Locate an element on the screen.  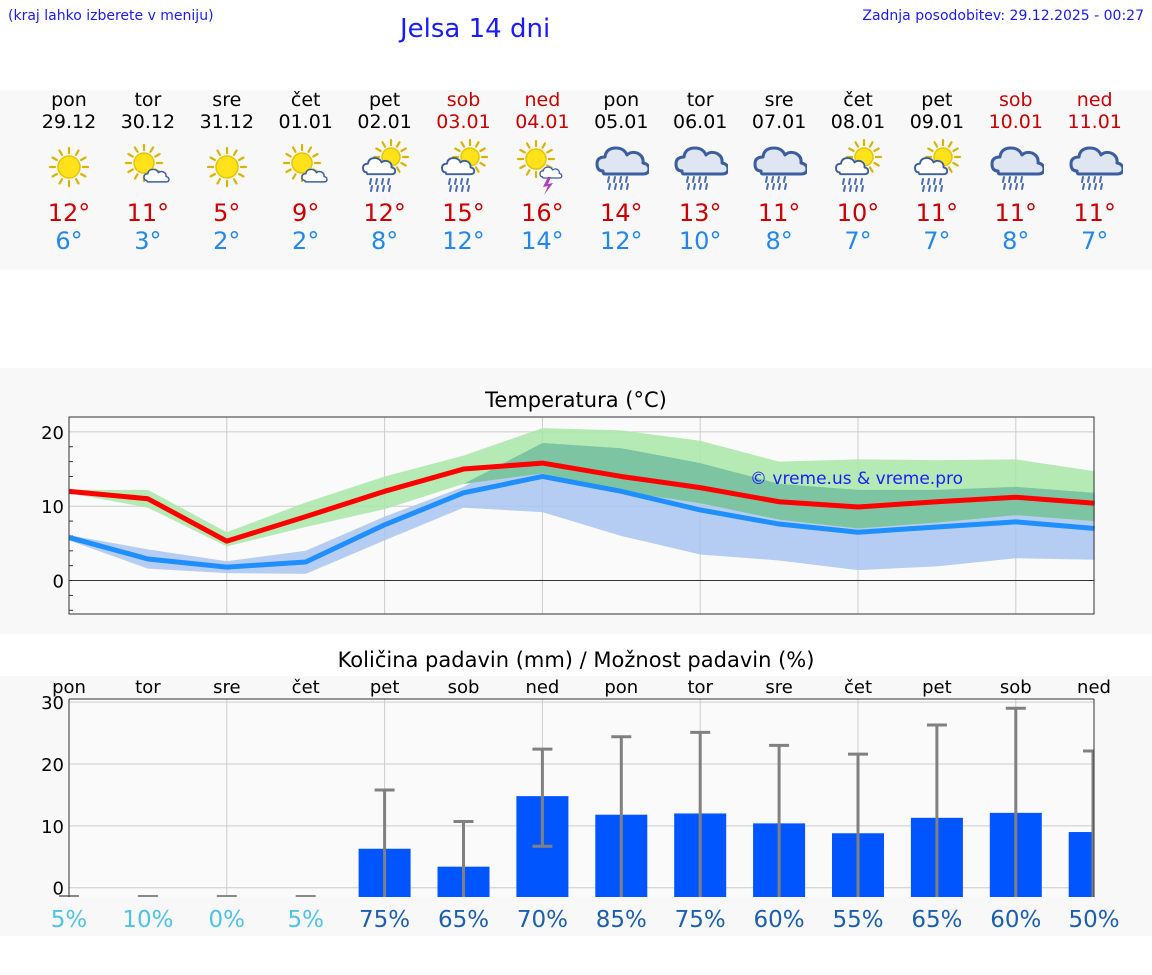
category-label: čet is located at coordinates (306, 687).